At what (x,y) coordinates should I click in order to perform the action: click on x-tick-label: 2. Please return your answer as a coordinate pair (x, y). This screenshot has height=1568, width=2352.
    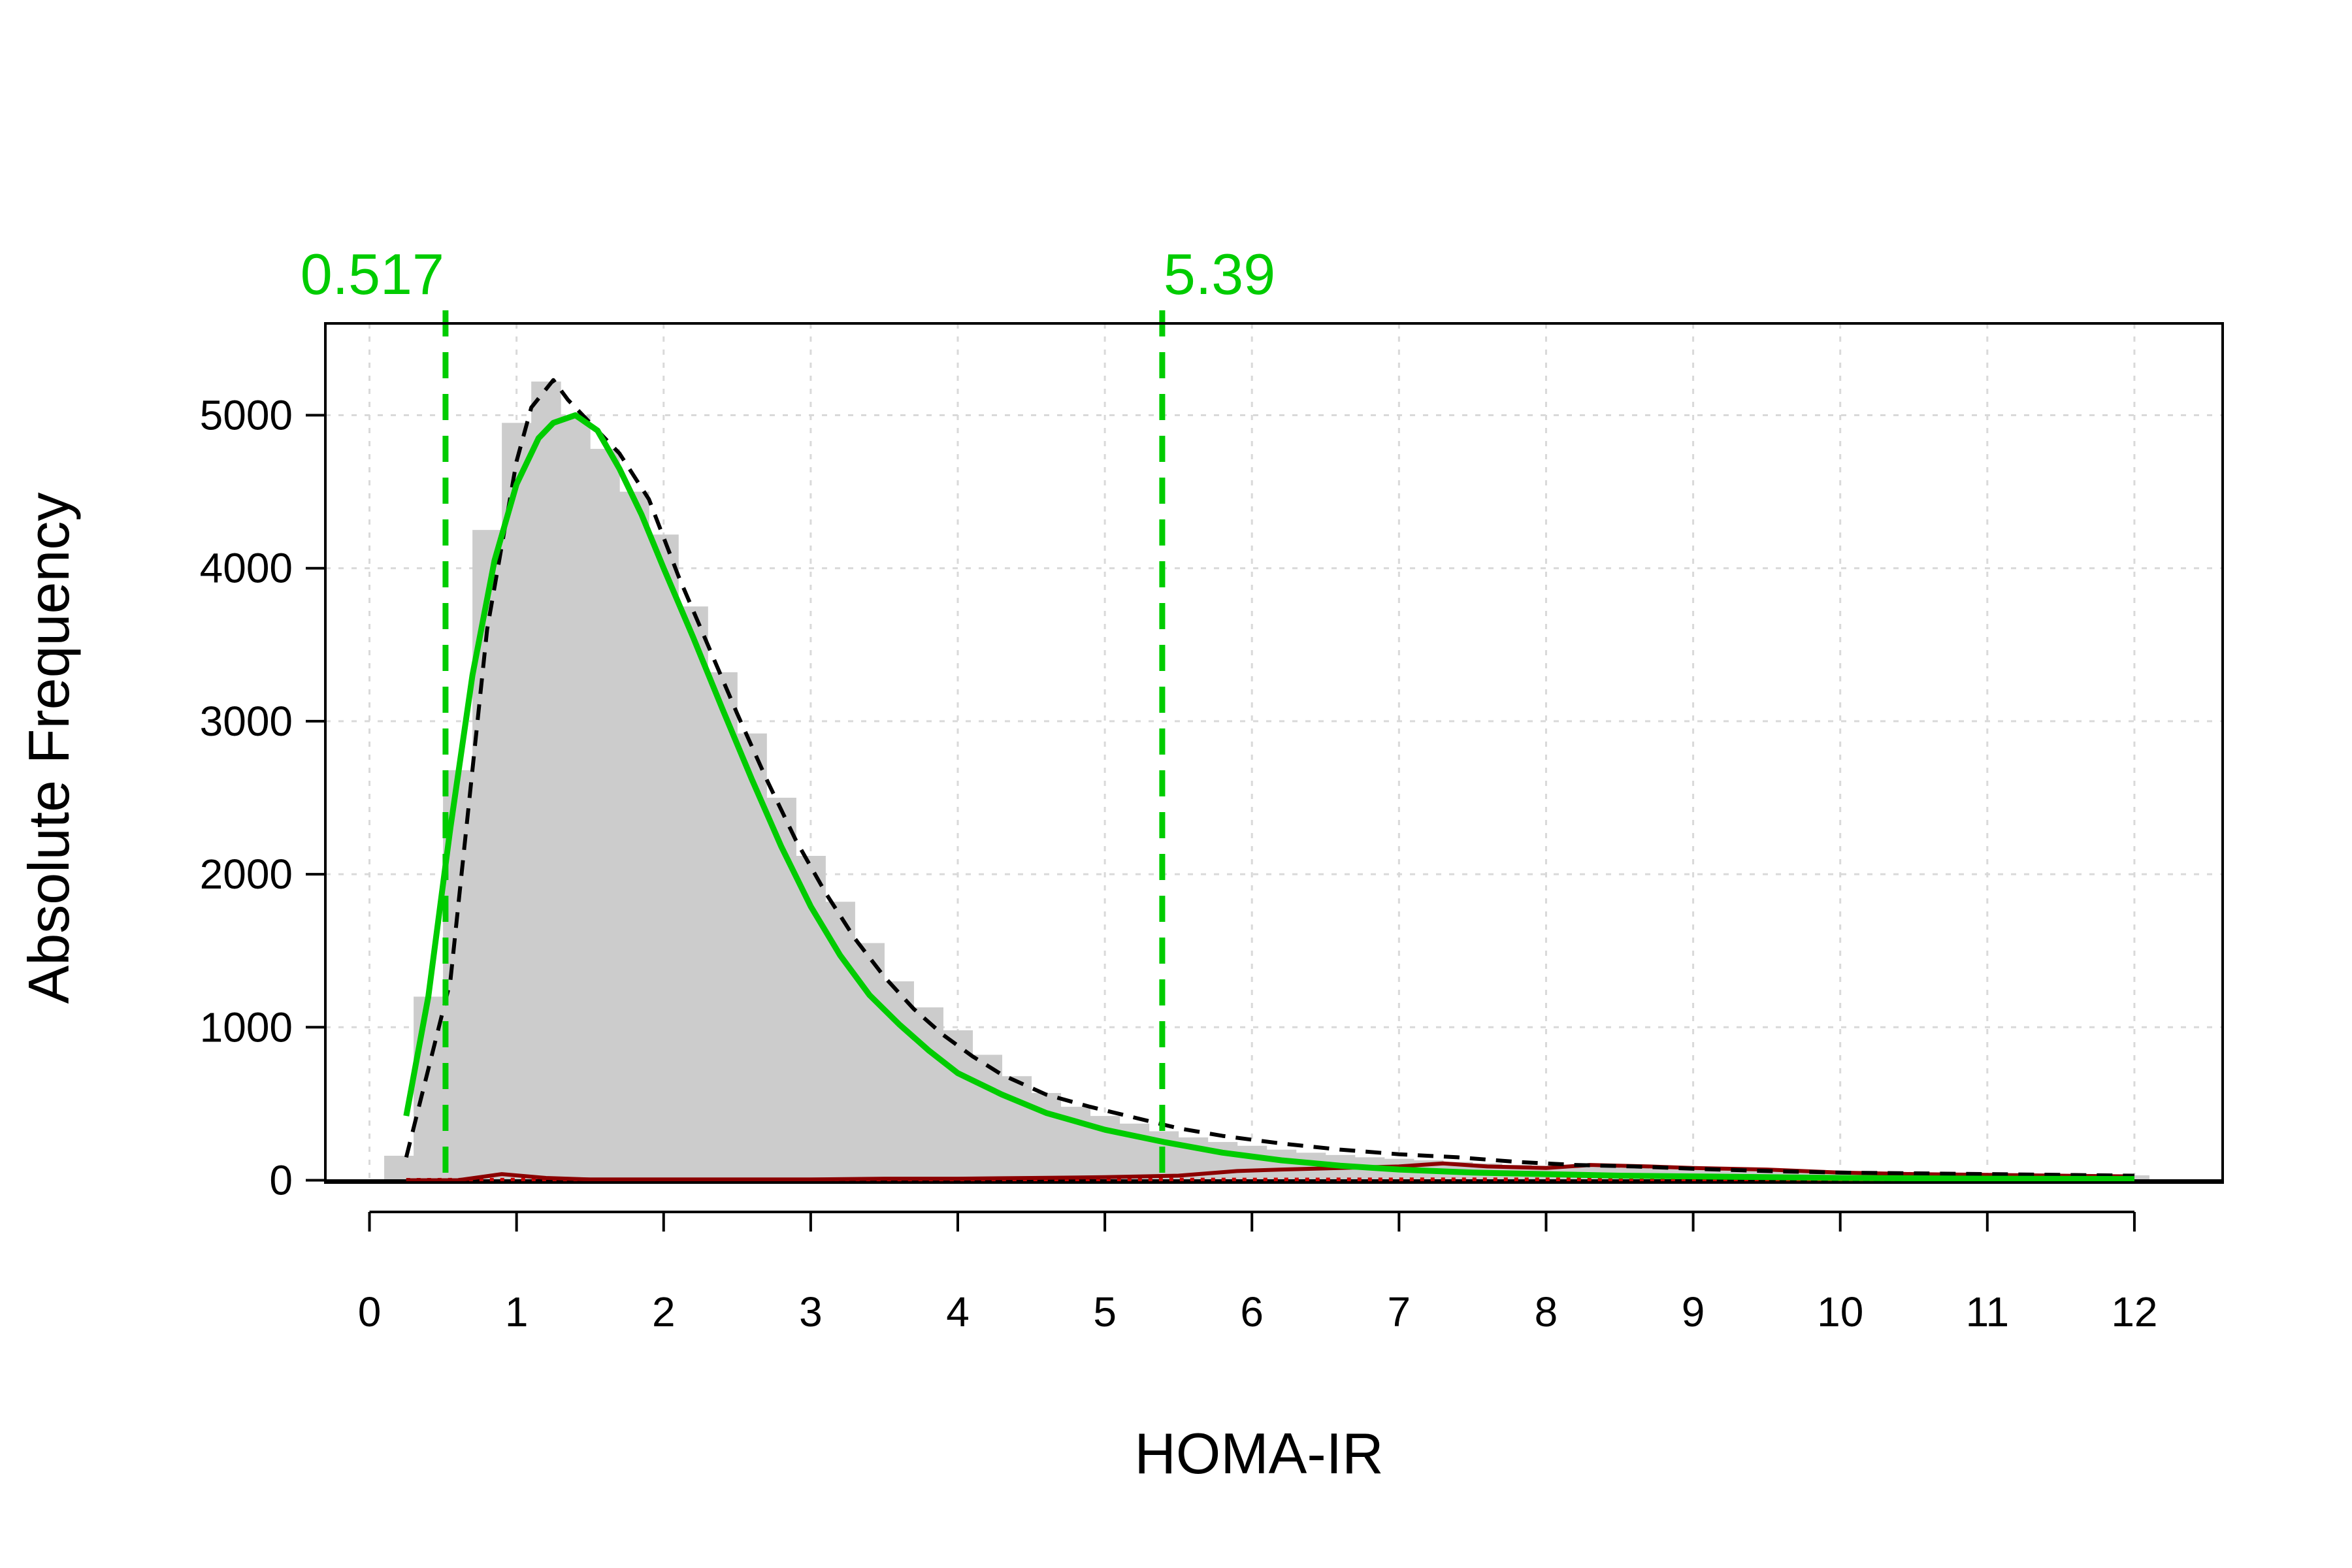
    Looking at the image, I should click on (664, 1311).